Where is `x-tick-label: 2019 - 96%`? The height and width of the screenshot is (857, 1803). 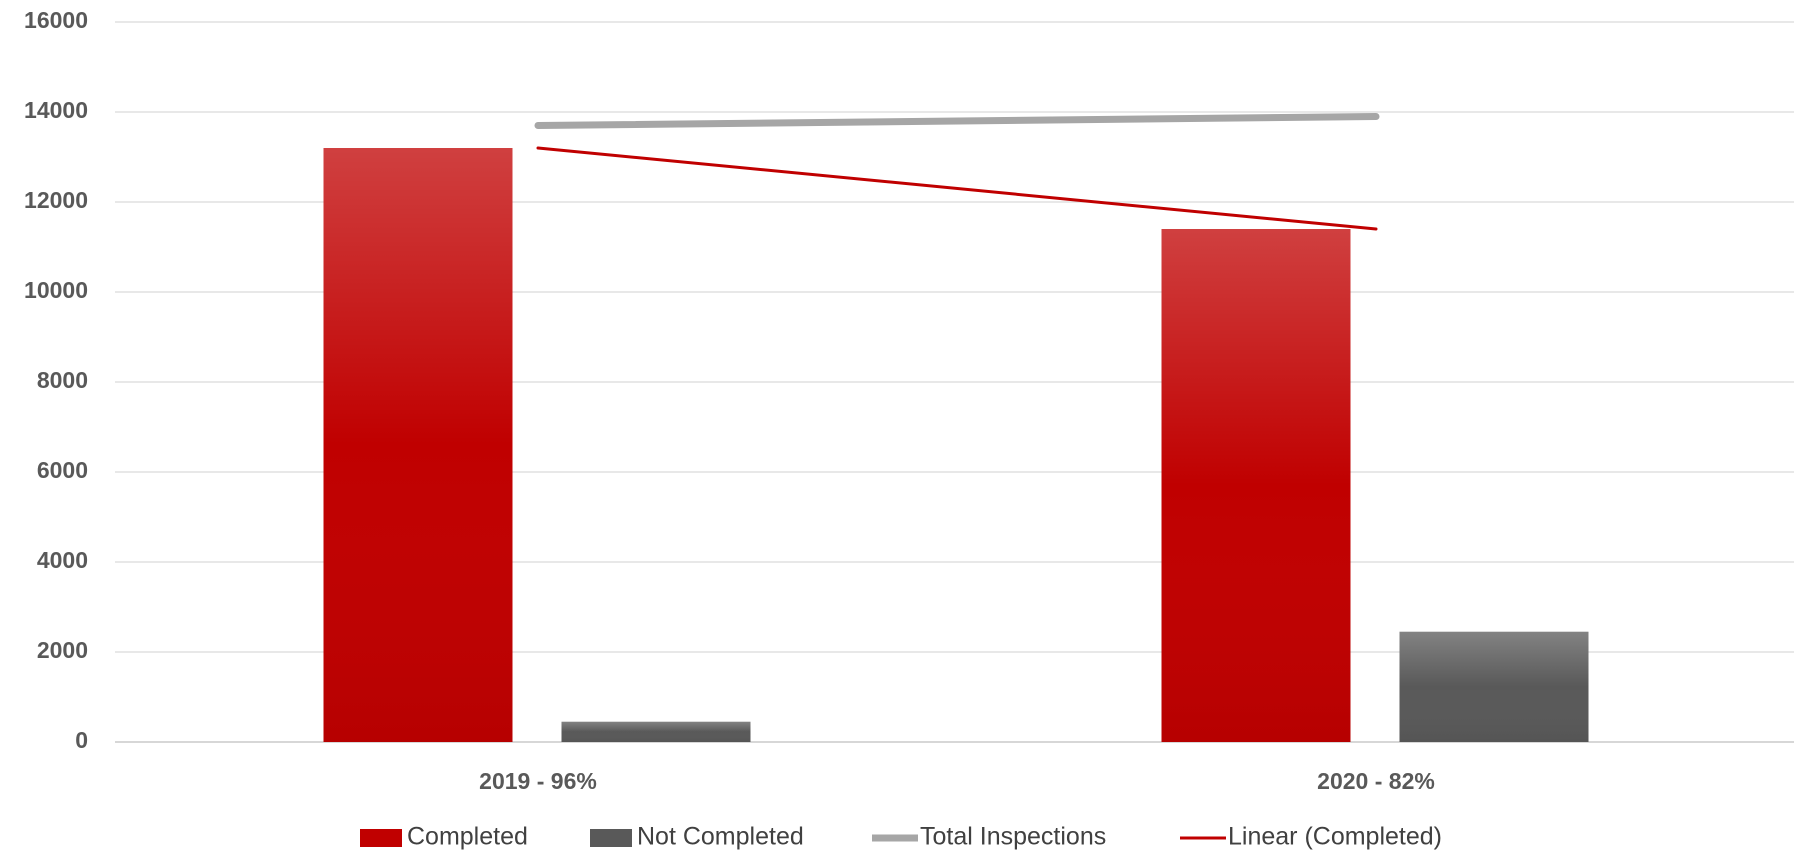
x-tick-label: 2019 - 96% is located at coordinates (538, 781).